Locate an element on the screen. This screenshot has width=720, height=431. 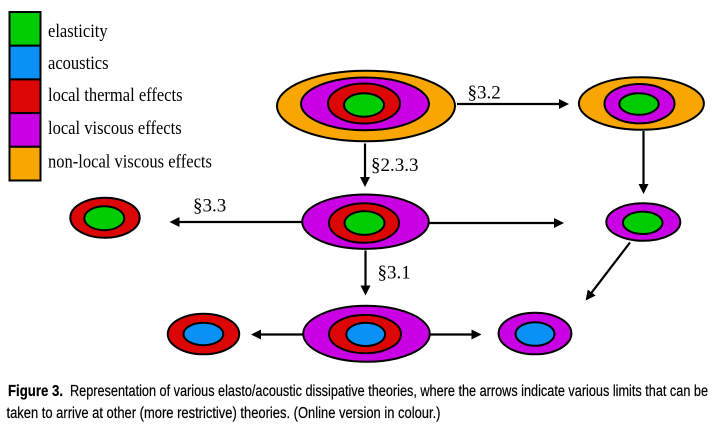
svg-text: §3.3 is located at coordinates (209, 206).